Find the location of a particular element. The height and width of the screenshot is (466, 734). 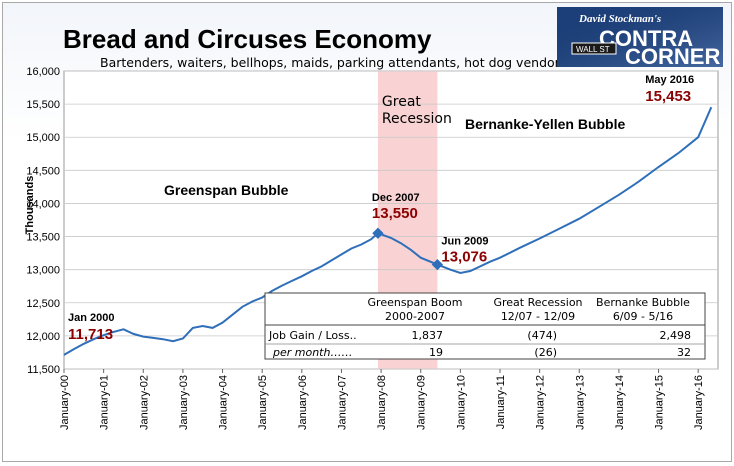

table-header-2-line2: 12/07 - 12/09 is located at coordinates (538, 316).